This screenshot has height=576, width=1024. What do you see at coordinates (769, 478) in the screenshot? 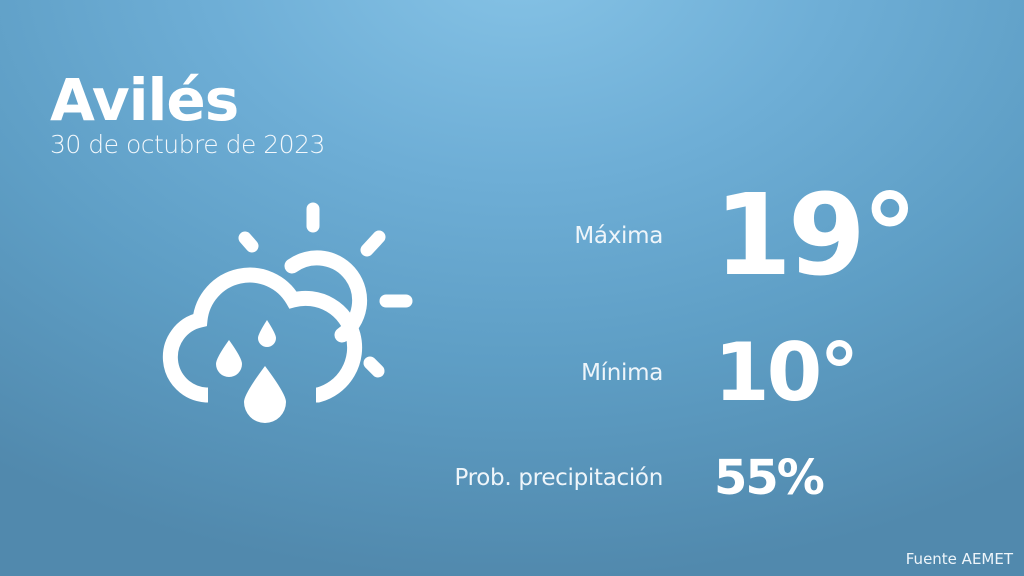
I see `precip-prob-value: 55%` at bounding box center [769, 478].